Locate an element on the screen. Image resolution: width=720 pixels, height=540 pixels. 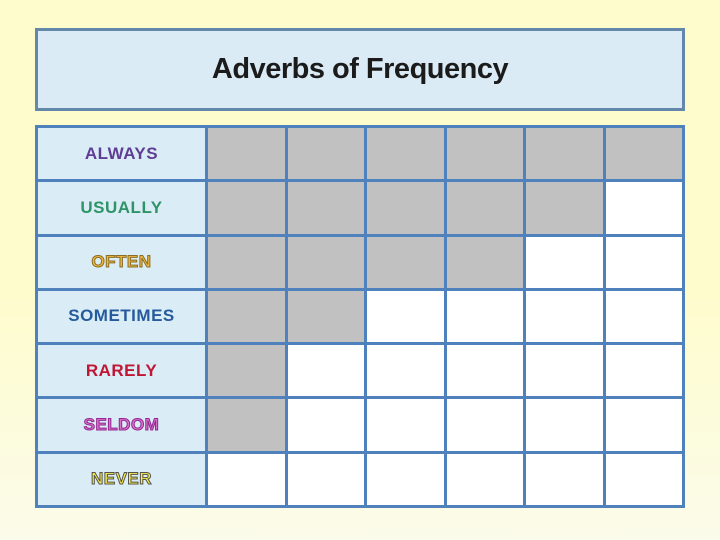
row-label-text-always: ALWAYS is located at coordinates (121, 153).